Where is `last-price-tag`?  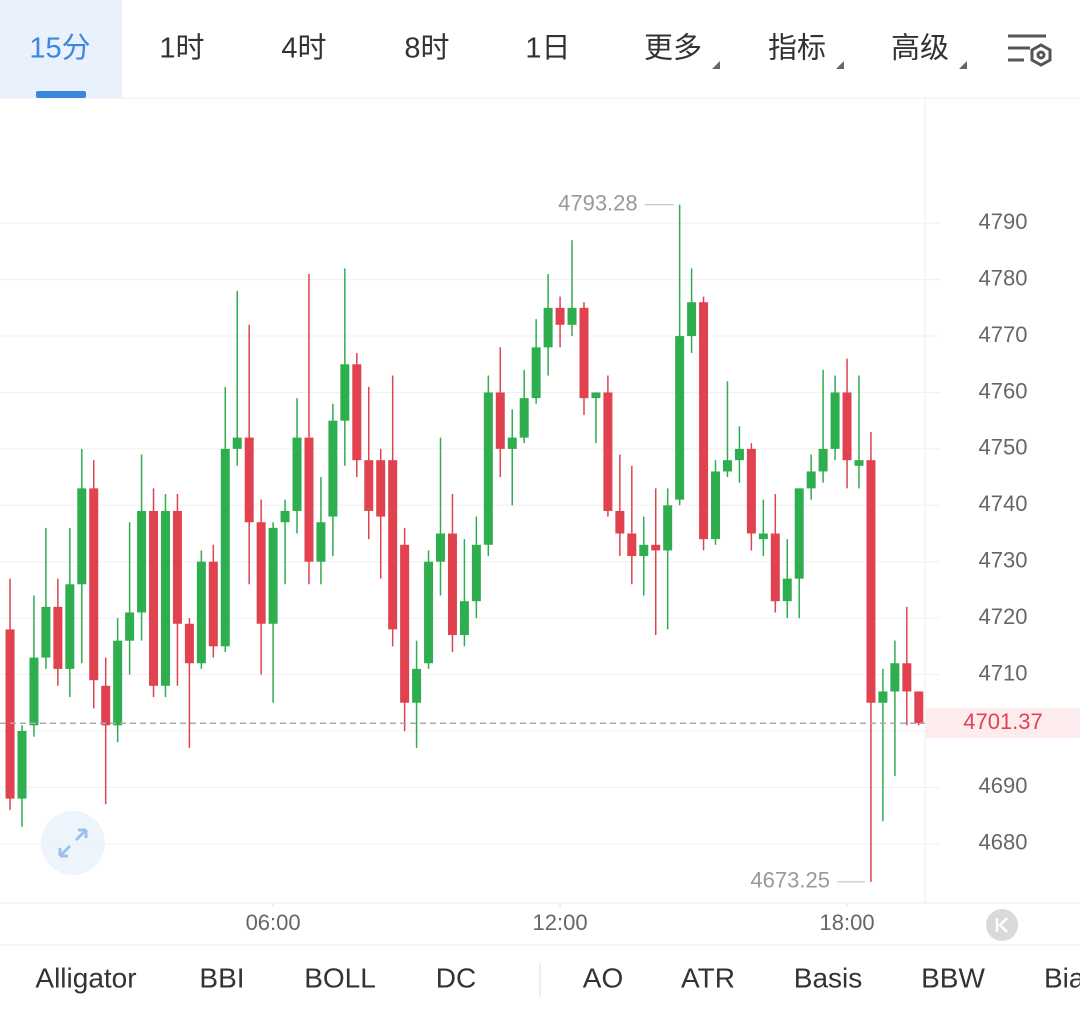
last-price-tag is located at coordinates (1003, 723).